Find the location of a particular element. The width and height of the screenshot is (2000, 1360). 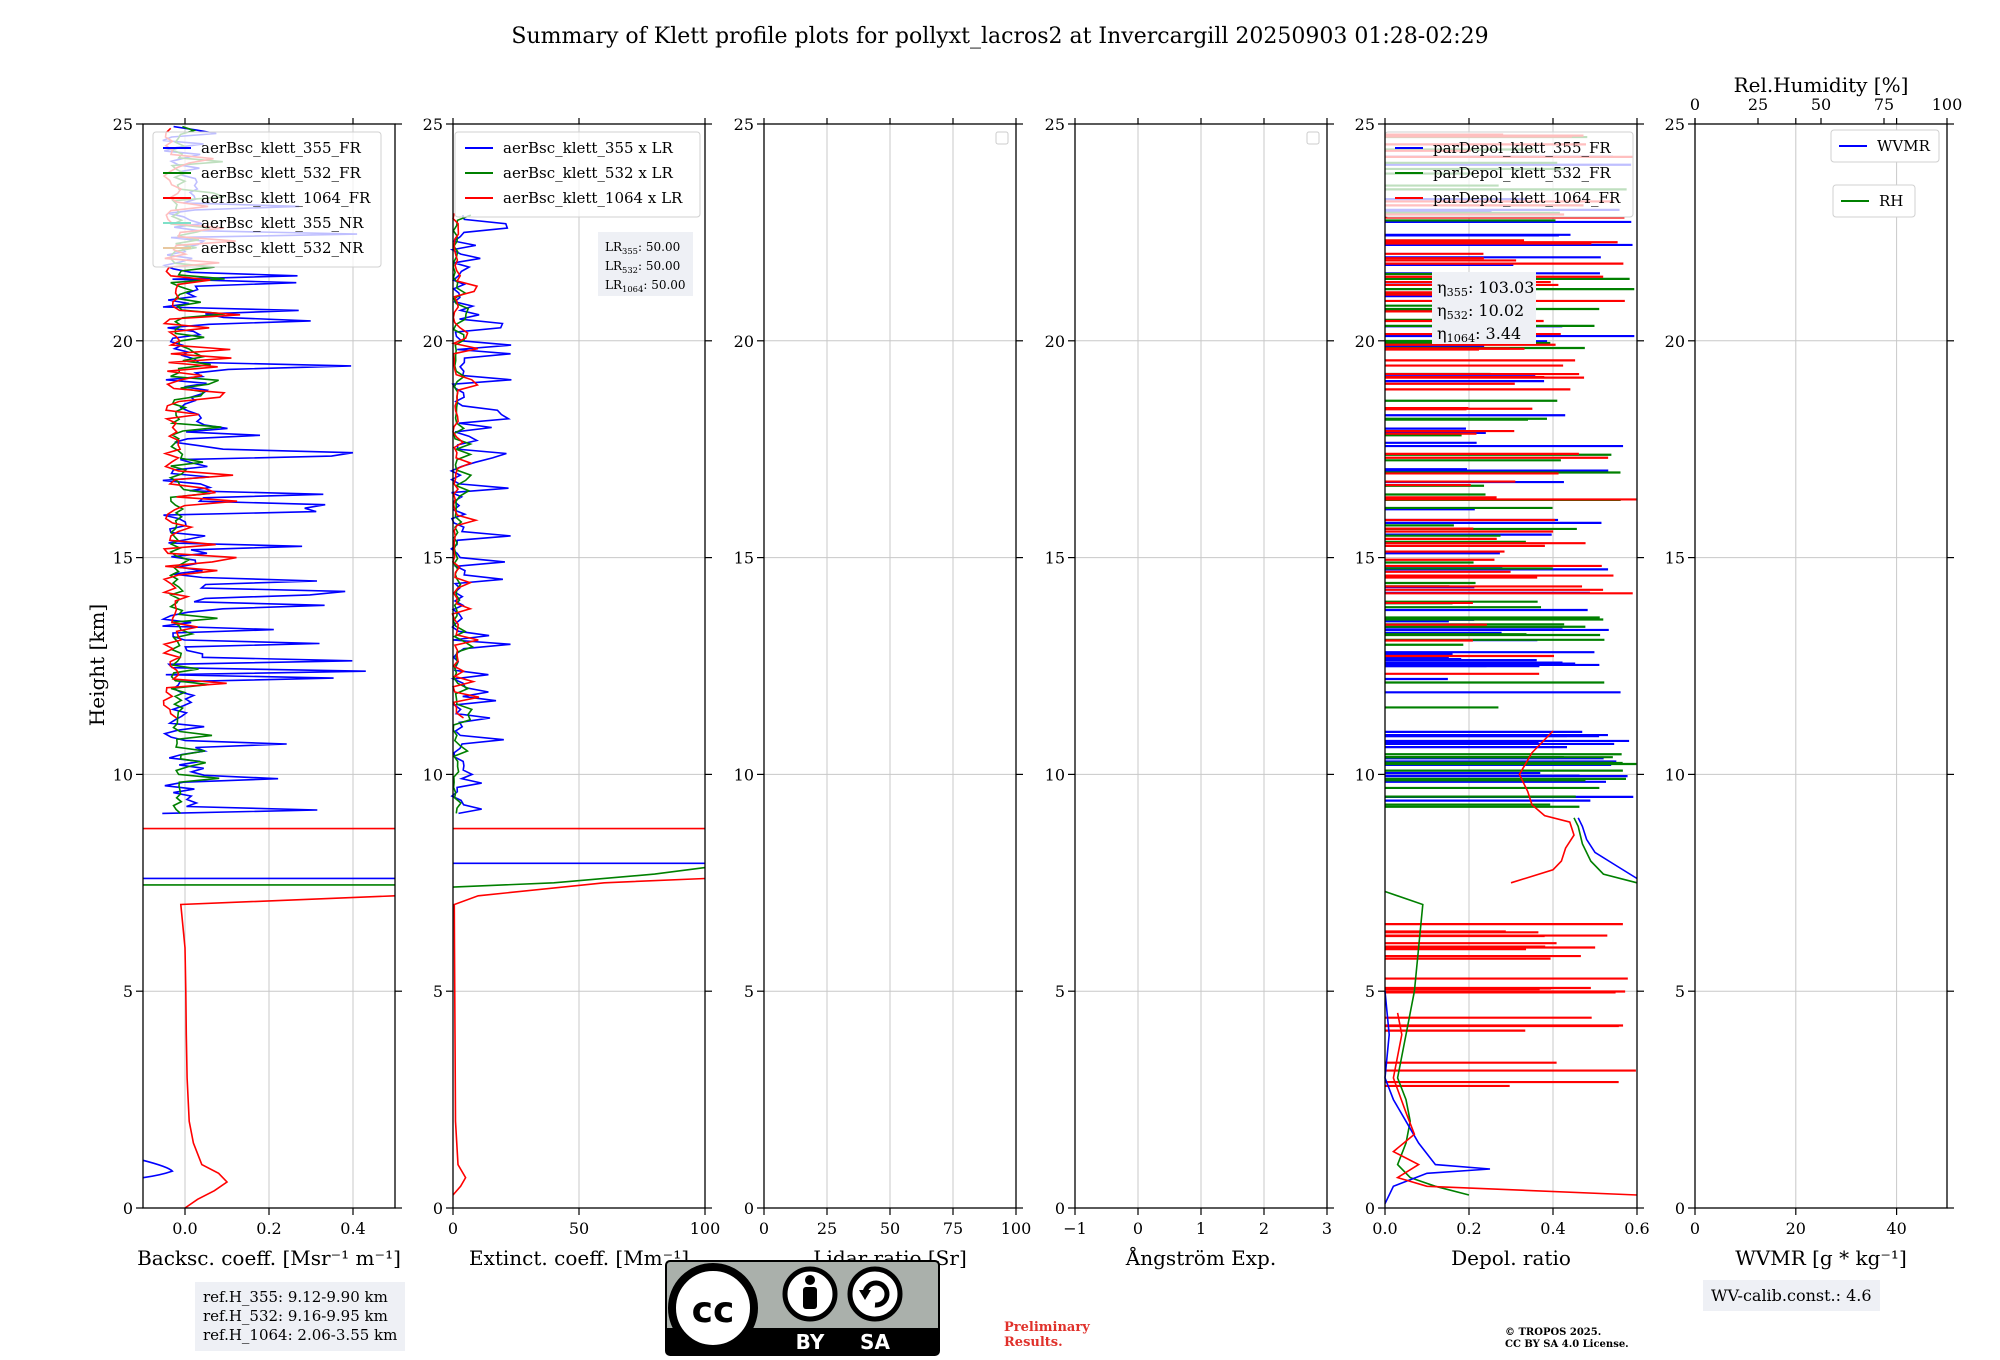

depol-ytick-label-1: 5 is located at coordinates (1370, 991).